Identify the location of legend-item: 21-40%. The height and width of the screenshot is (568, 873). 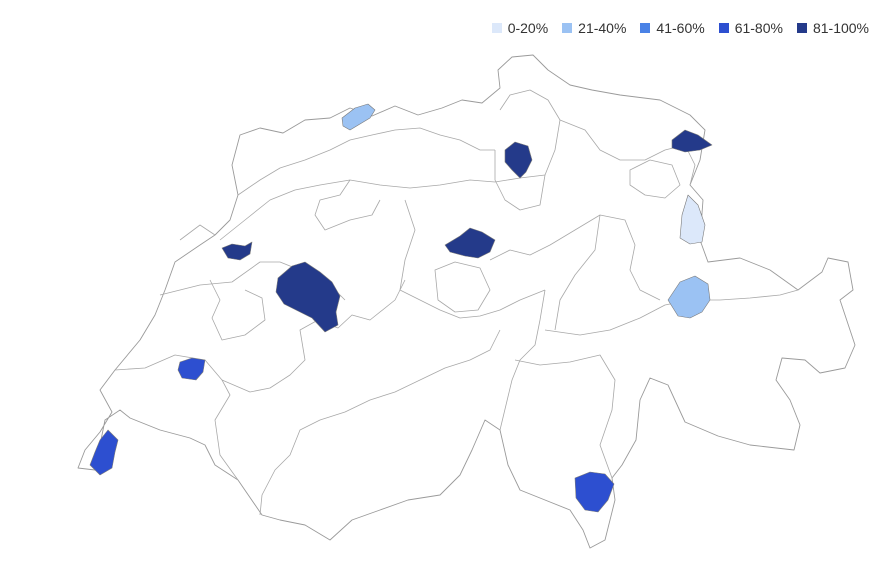
(594, 28).